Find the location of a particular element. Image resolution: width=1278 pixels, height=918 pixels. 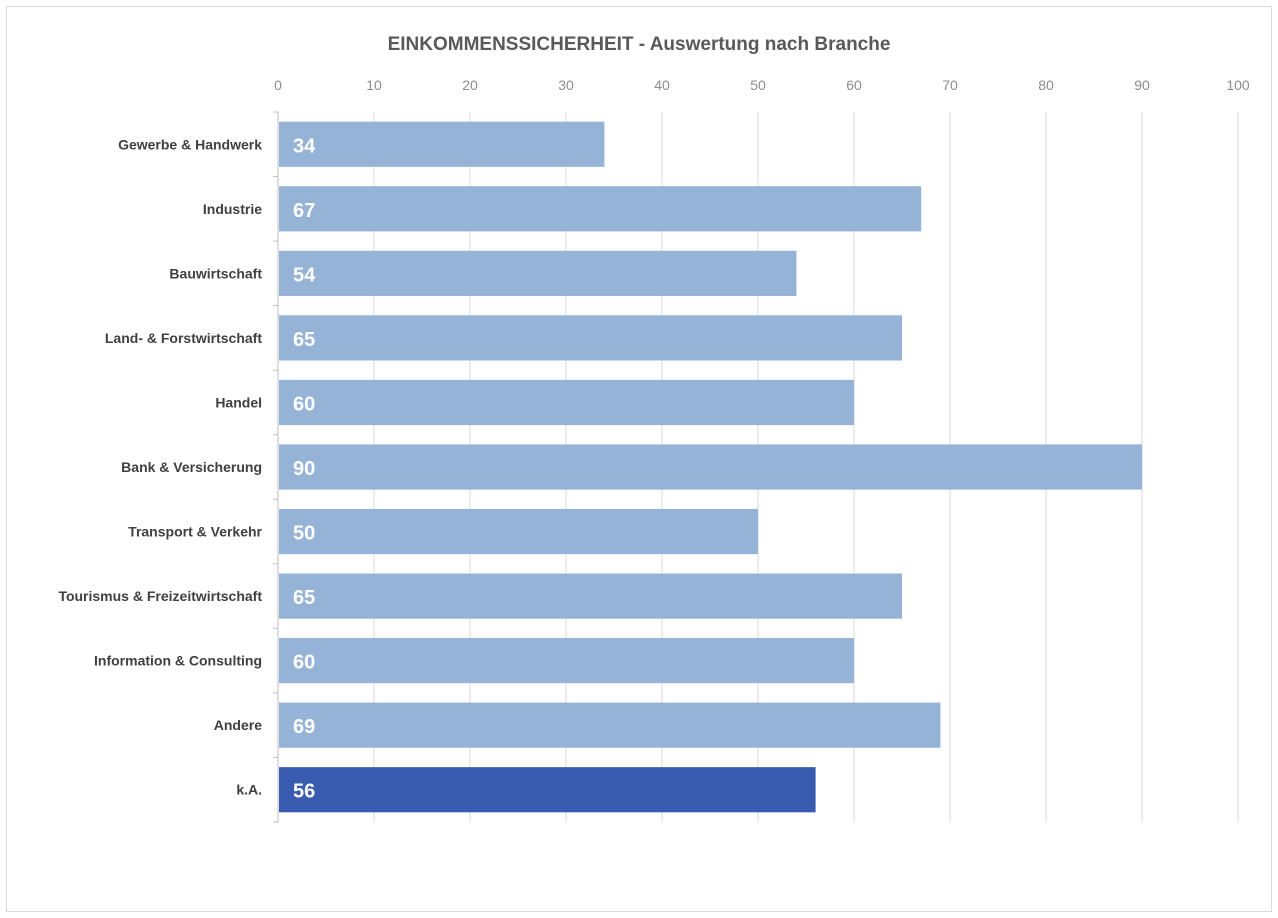

data-label: 34 is located at coordinates (304, 146).